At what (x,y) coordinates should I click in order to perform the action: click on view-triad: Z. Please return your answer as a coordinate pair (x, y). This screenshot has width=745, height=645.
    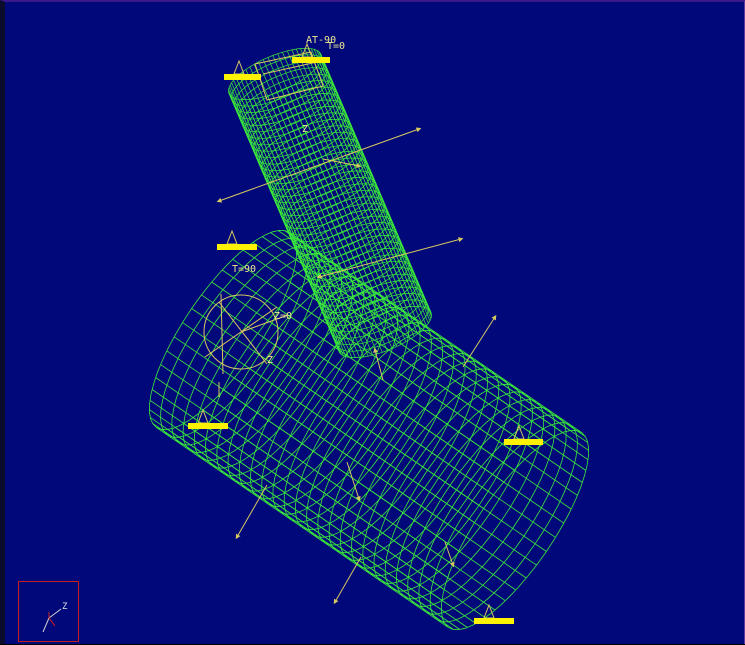
    Looking at the image, I should click on (48, 611).